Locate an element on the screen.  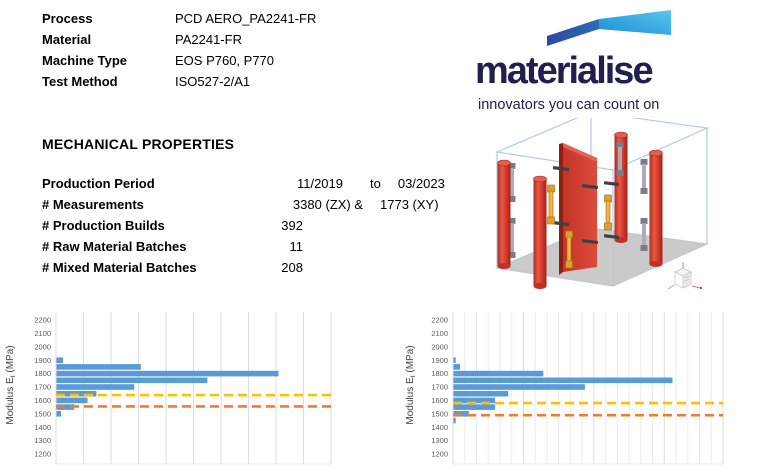
row-value: 11 is located at coordinates (296, 246).